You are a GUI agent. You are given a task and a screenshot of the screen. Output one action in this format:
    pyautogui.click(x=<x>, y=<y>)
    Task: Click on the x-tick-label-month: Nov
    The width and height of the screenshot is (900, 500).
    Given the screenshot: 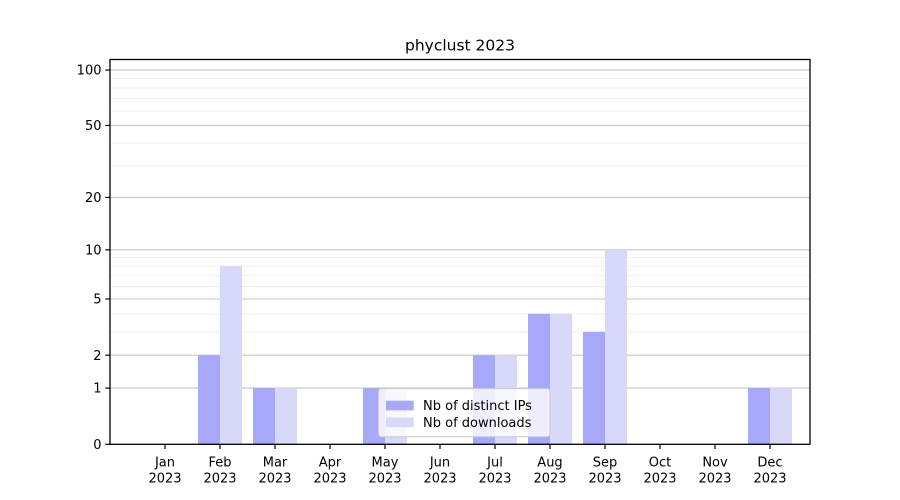 What is the action you would take?
    pyautogui.click(x=715, y=463)
    